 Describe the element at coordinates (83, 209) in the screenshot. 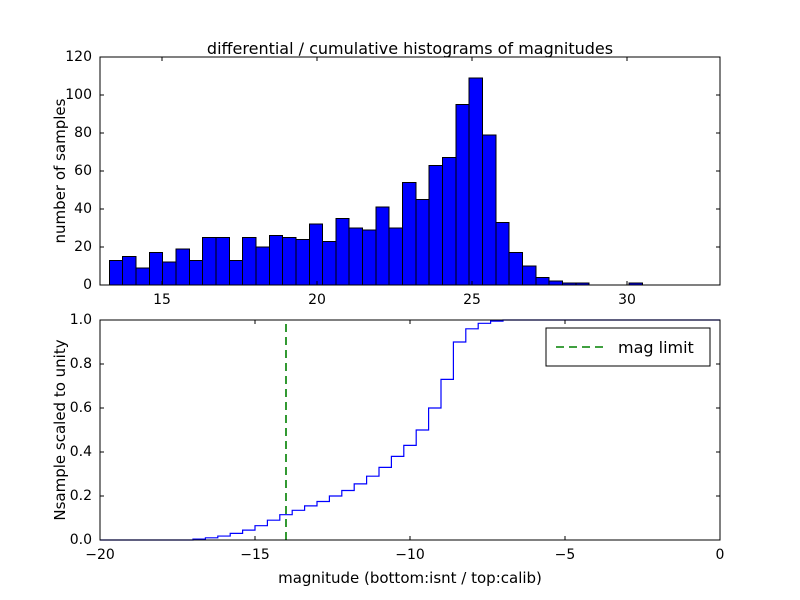

I see `y-tick-label: 40` at that location.